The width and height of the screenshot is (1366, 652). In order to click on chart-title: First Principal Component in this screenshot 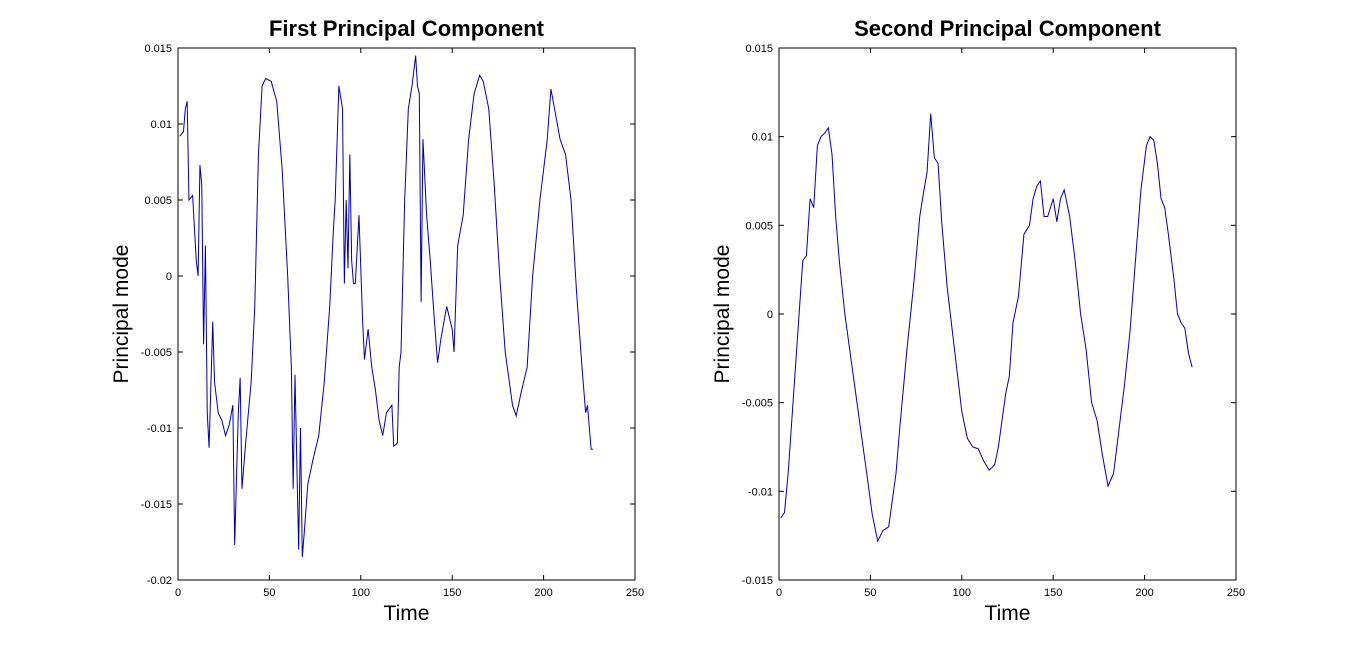, I will do `click(407, 28)`.